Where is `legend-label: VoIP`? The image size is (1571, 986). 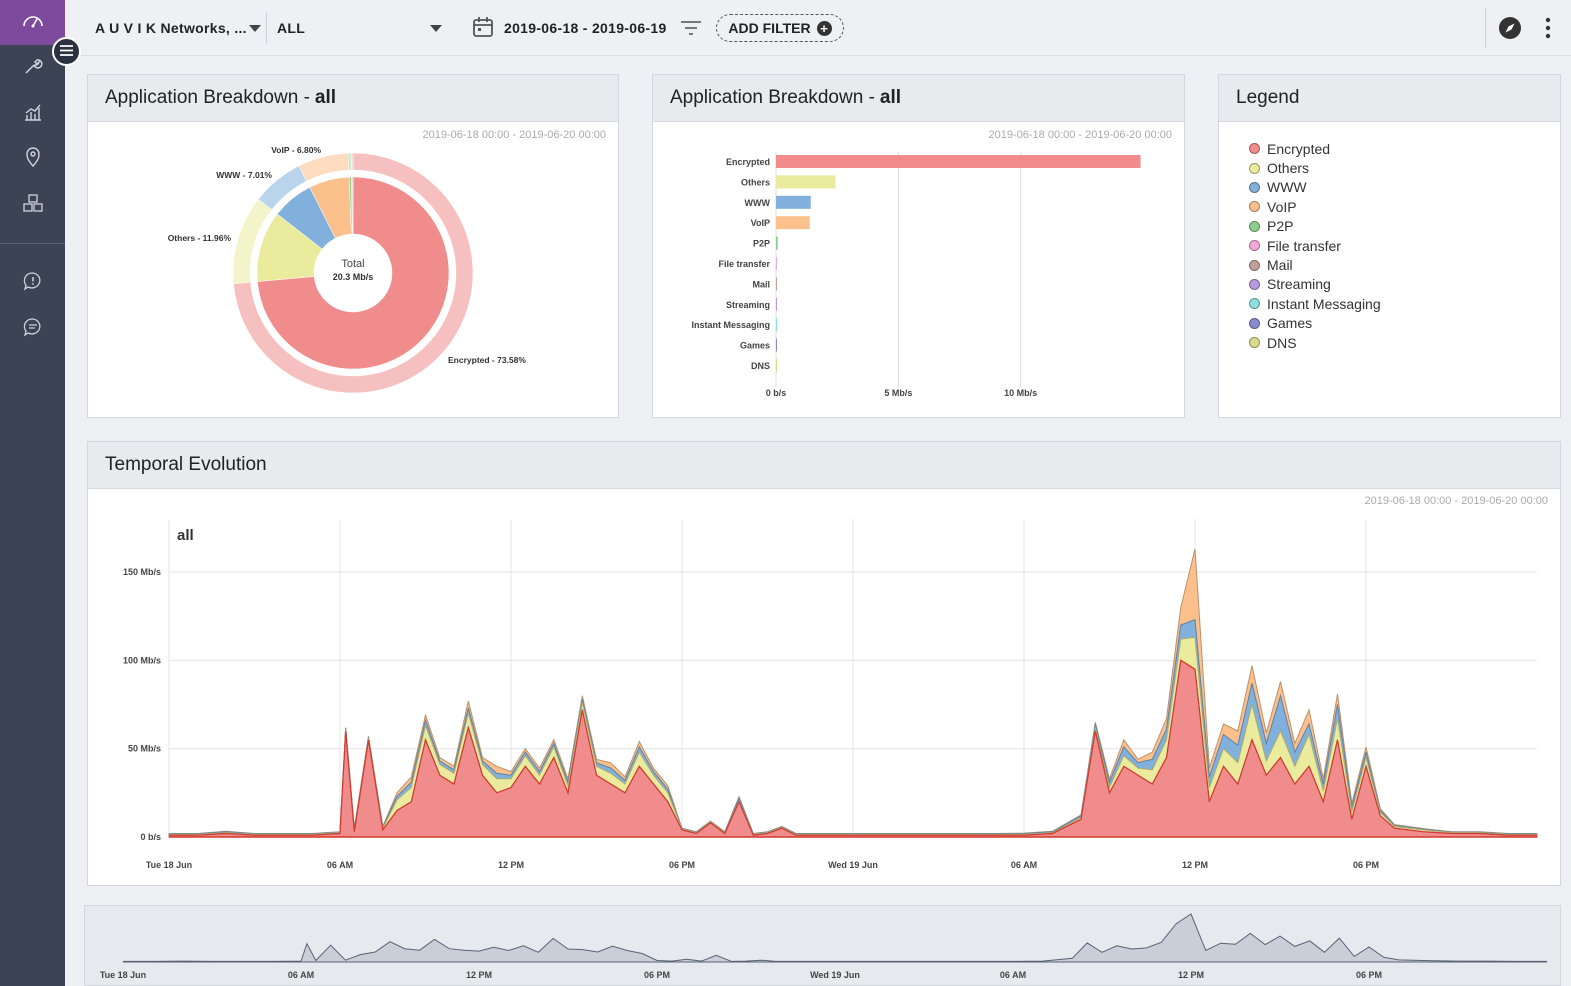
legend-label: VoIP is located at coordinates (1282, 206).